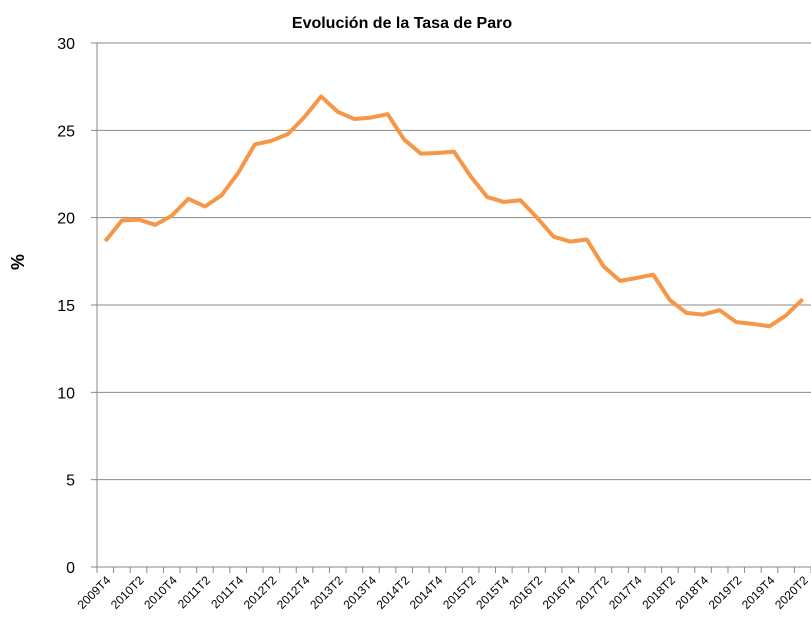 Image resolution: width=811 pixels, height=633 pixels. I want to click on x-tick-label: 2014T2, so click(393, 592).